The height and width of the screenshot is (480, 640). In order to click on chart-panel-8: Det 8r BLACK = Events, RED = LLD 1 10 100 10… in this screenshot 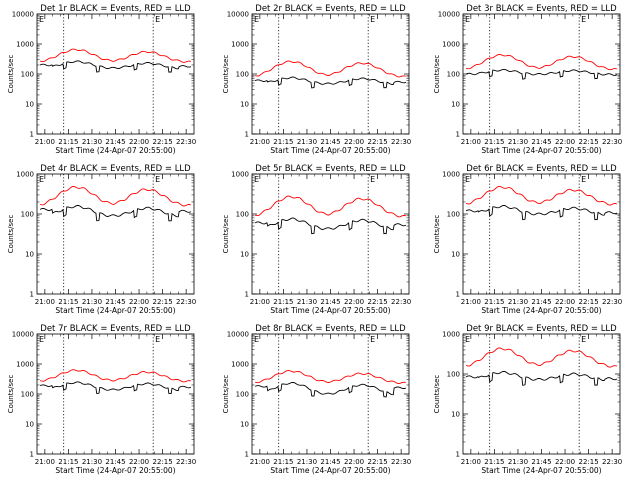, I will do `click(316, 399)`.